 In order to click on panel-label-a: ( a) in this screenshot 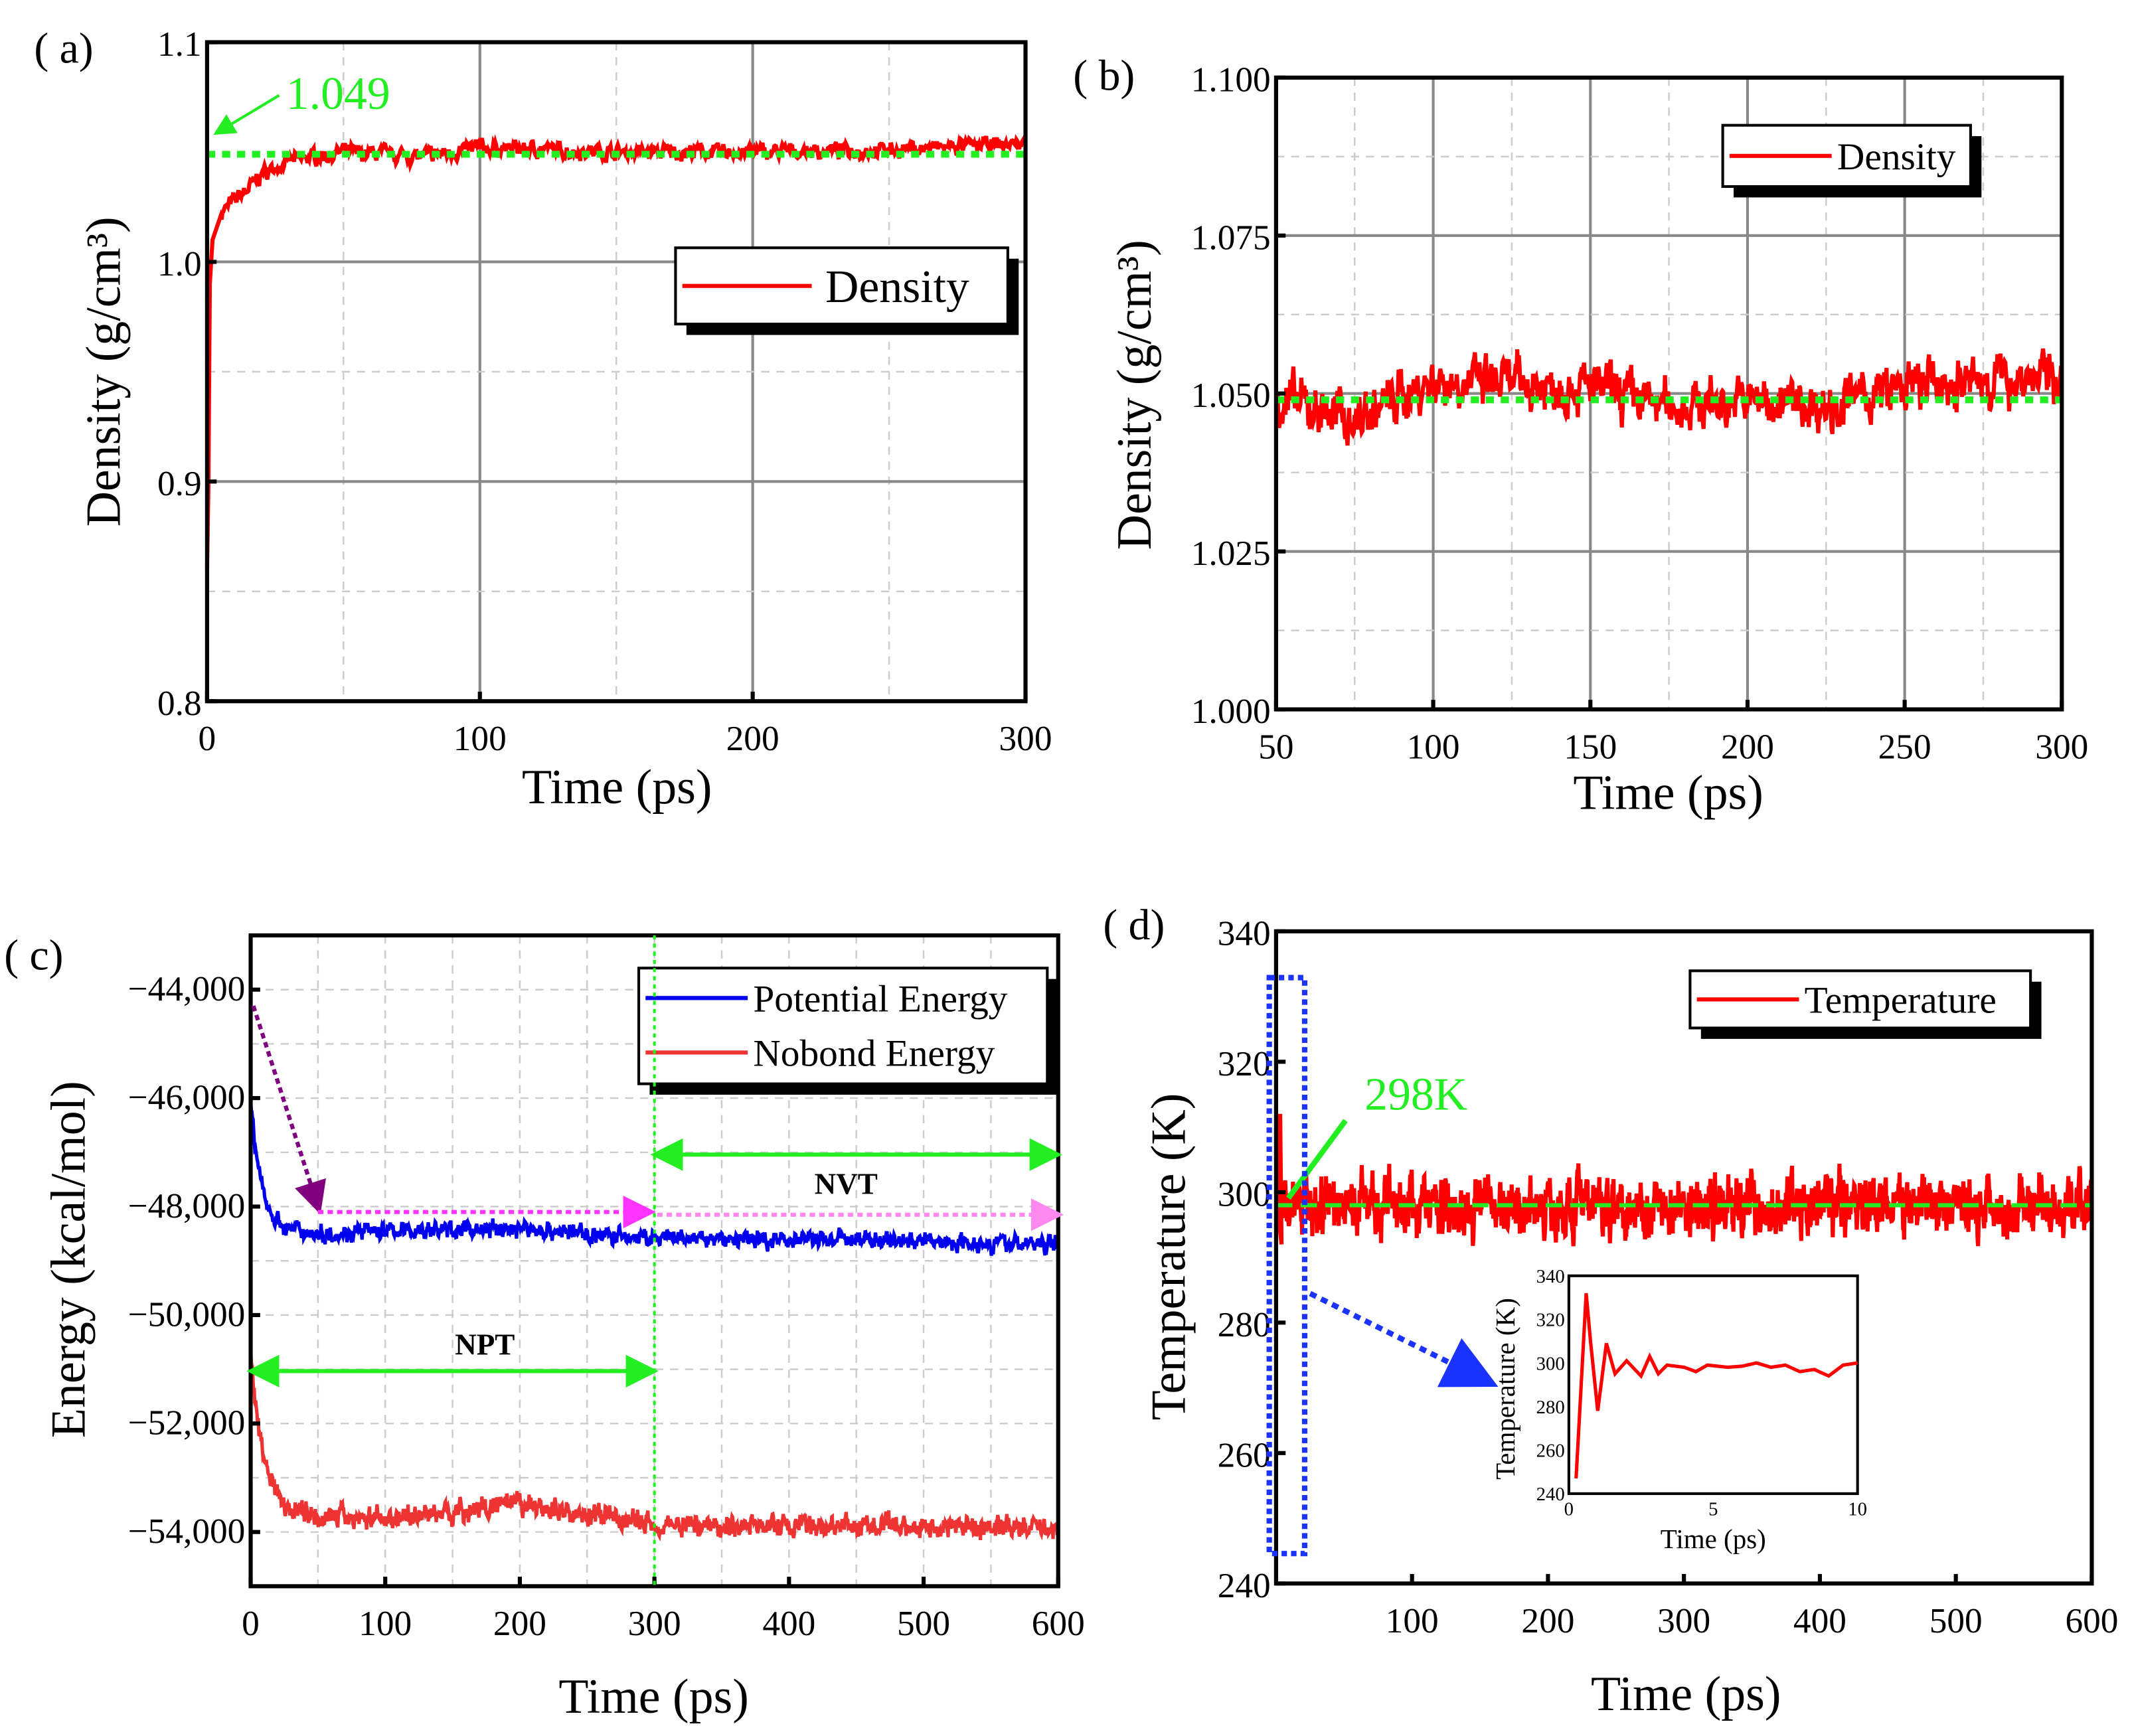, I will do `click(63, 48)`.